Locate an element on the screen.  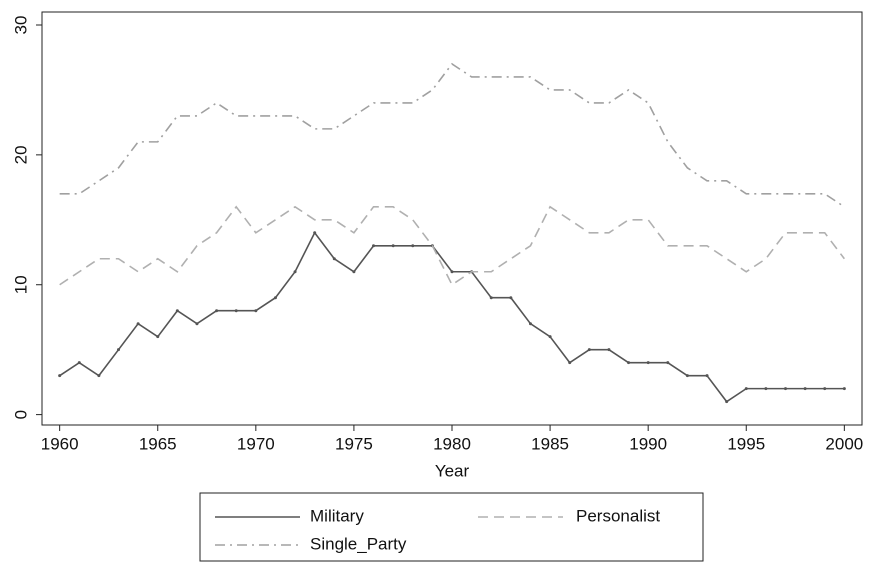
x-tick-label: 1990 is located at coordinates (648, 443).